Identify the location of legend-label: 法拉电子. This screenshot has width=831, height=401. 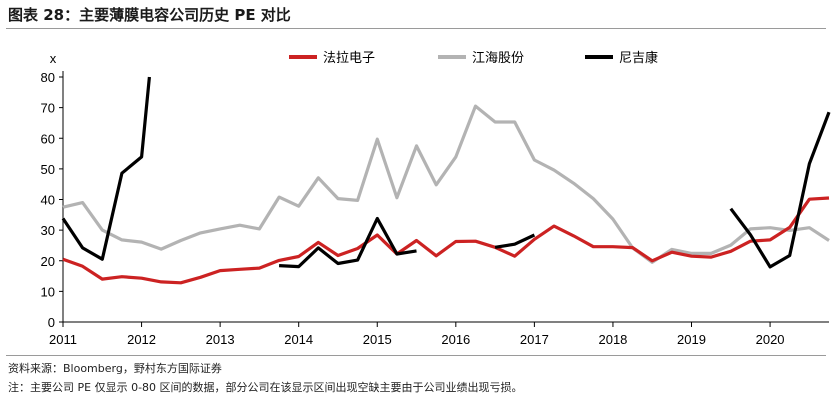
(349, 57).